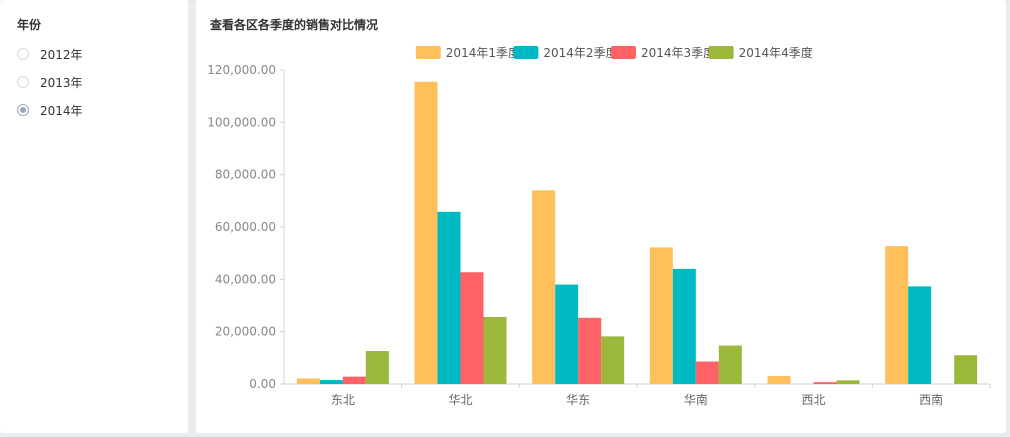 This screenshot has width=1010, height=437. Describe the element at coordinates (578, 400) in the screenshot. I see `x-tick-label: 华东` at that location.